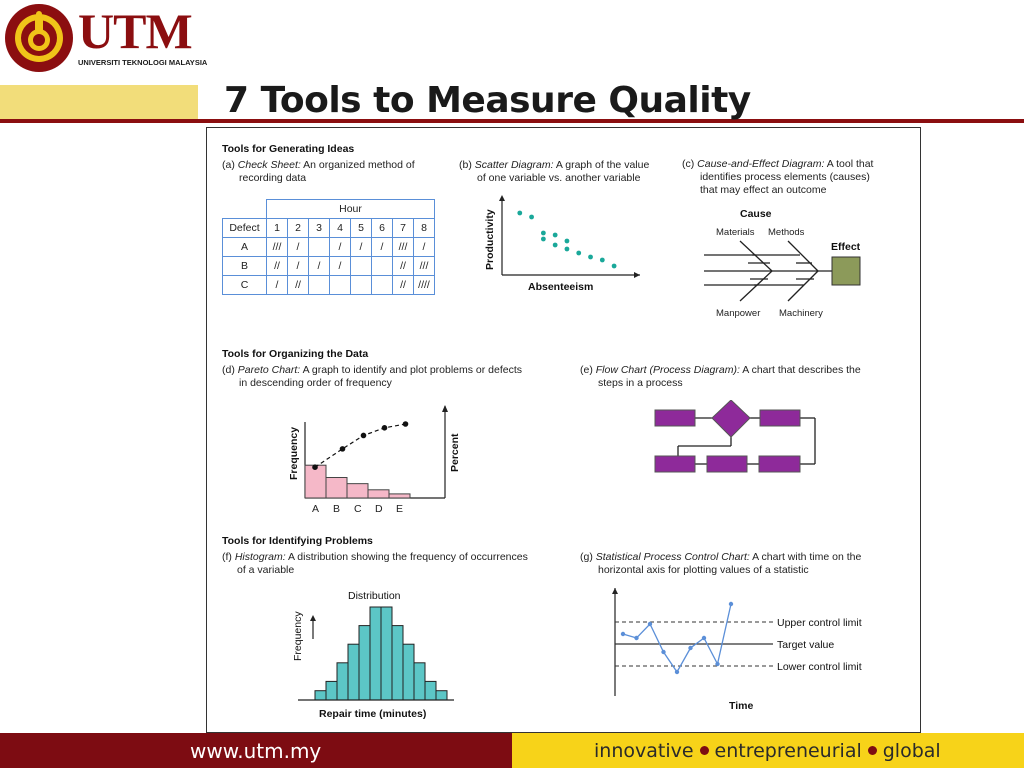 This screenshot has height=768, width=1024. I want to click on check-sheet-hour-cell: 3, so click(319, 228).